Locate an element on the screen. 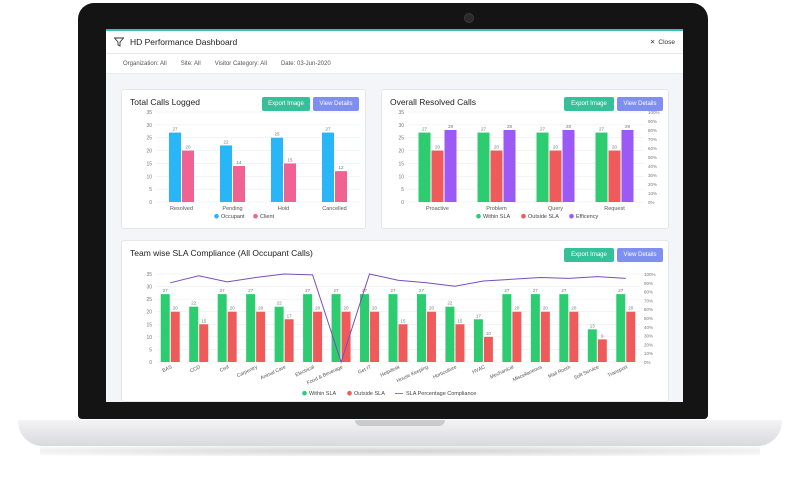 This screenshot has width=800, height=489. laptop-shadow is located at coordinates (400, 451).